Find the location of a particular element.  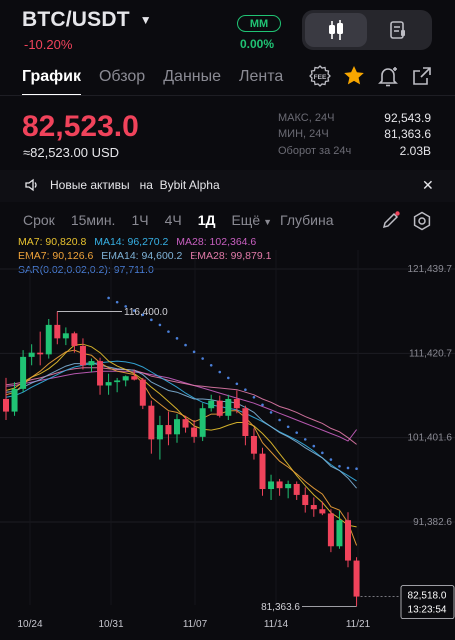

fee-icon: FEE is located at coordinates (320, 76).